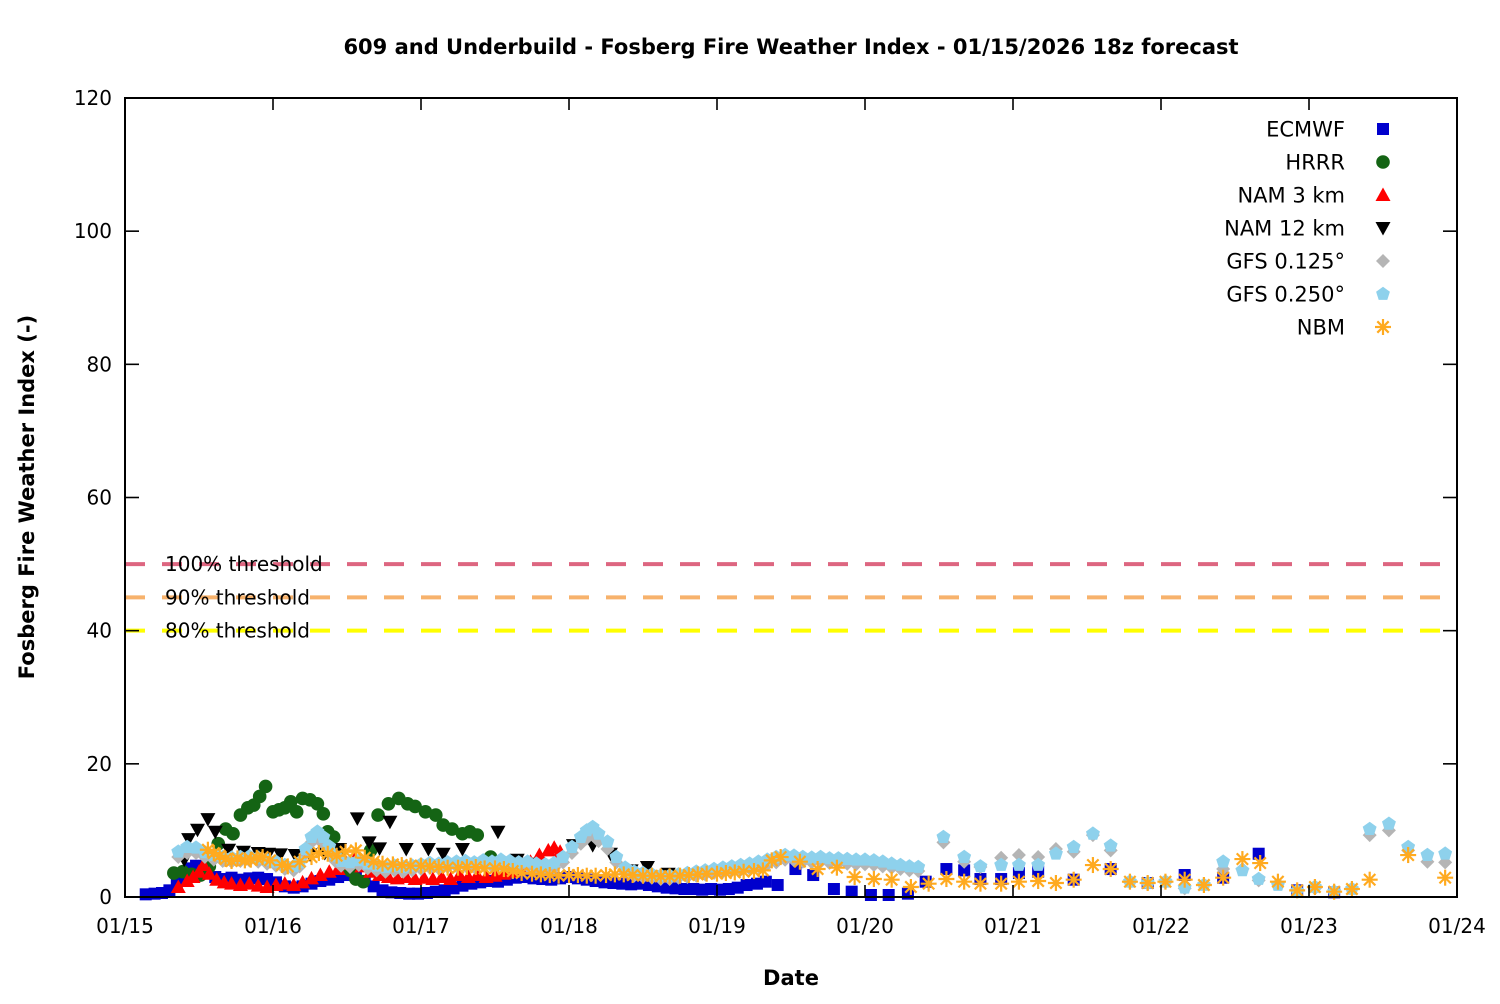  I want to click on y-tick-label: 100, so click(93, 231).